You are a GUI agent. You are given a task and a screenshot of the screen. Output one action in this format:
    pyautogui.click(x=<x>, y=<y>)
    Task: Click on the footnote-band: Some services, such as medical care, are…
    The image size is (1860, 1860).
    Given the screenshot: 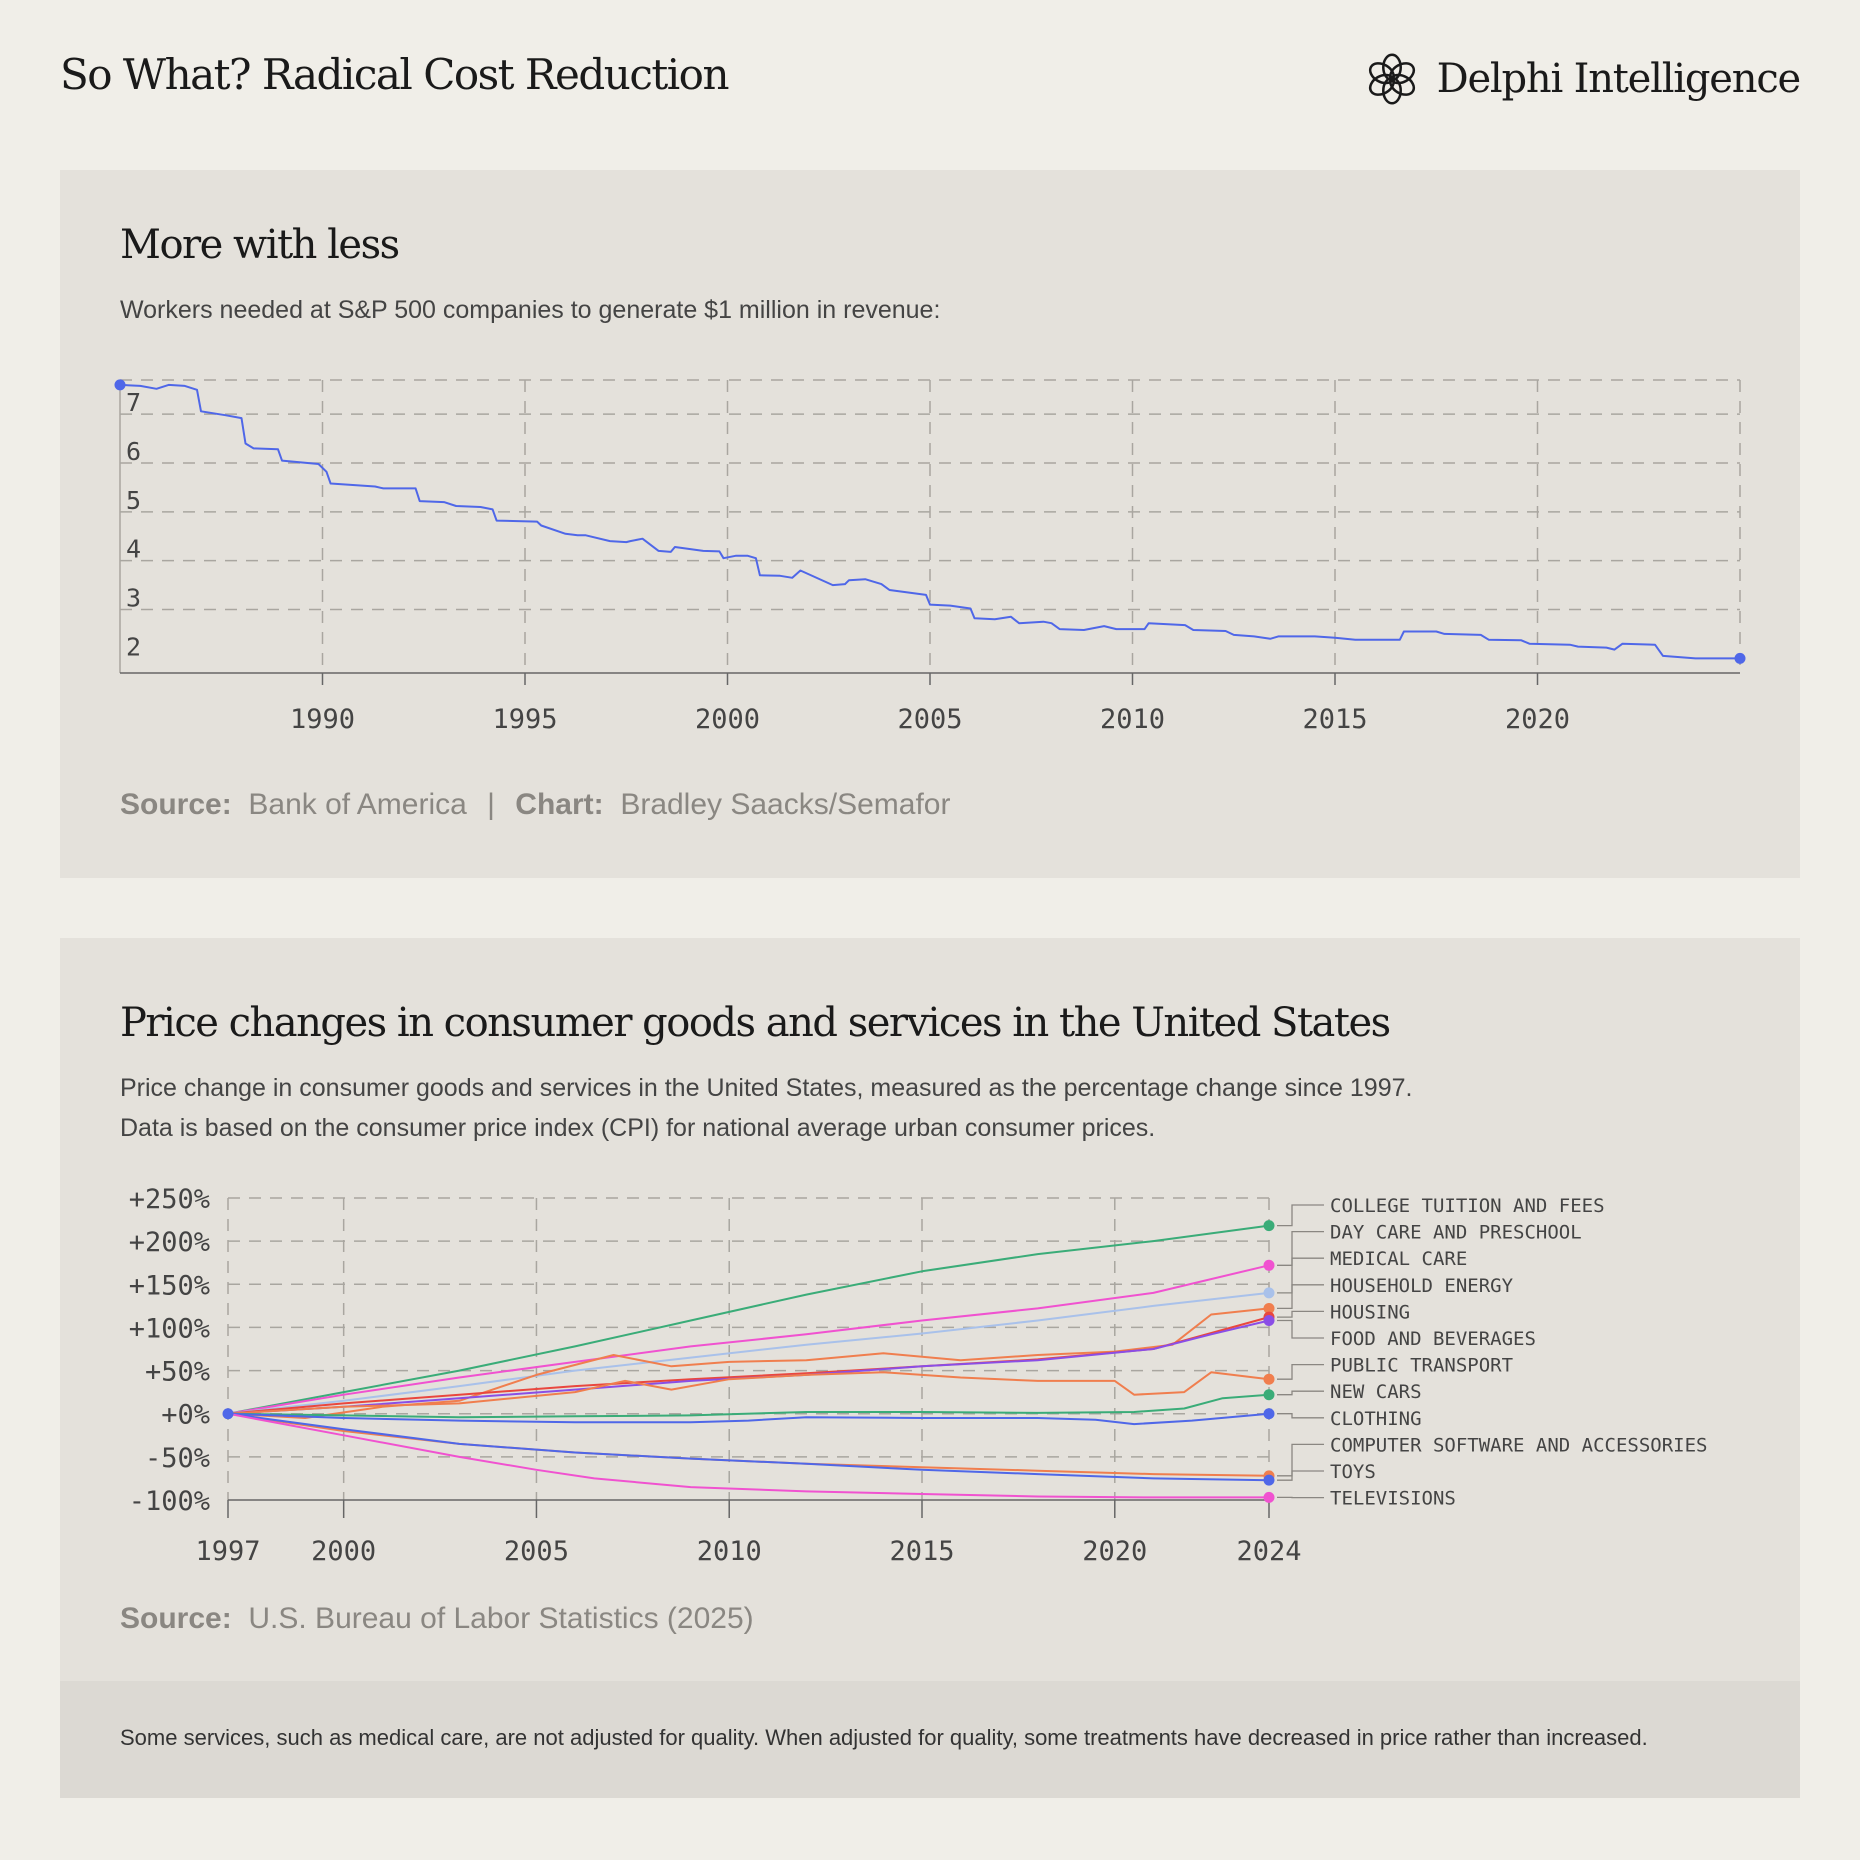 What is the action you would take?
    pyautogui.click(x=930, y=1739)
    